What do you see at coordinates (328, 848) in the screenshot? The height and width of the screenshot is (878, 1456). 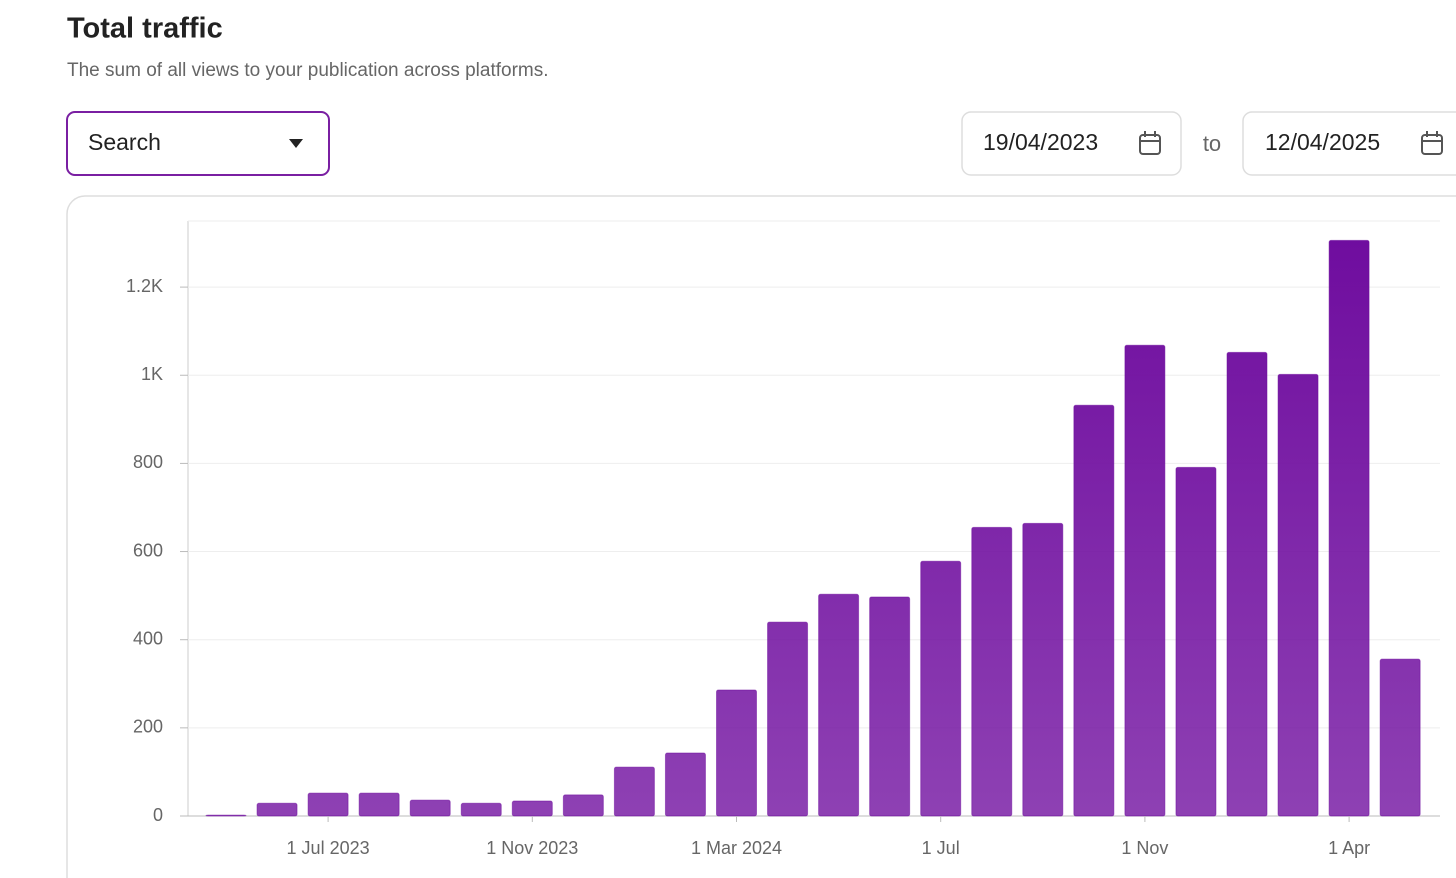 I see `x-tick-label: 1 Jul 2023` at bounding box center [328, 848].